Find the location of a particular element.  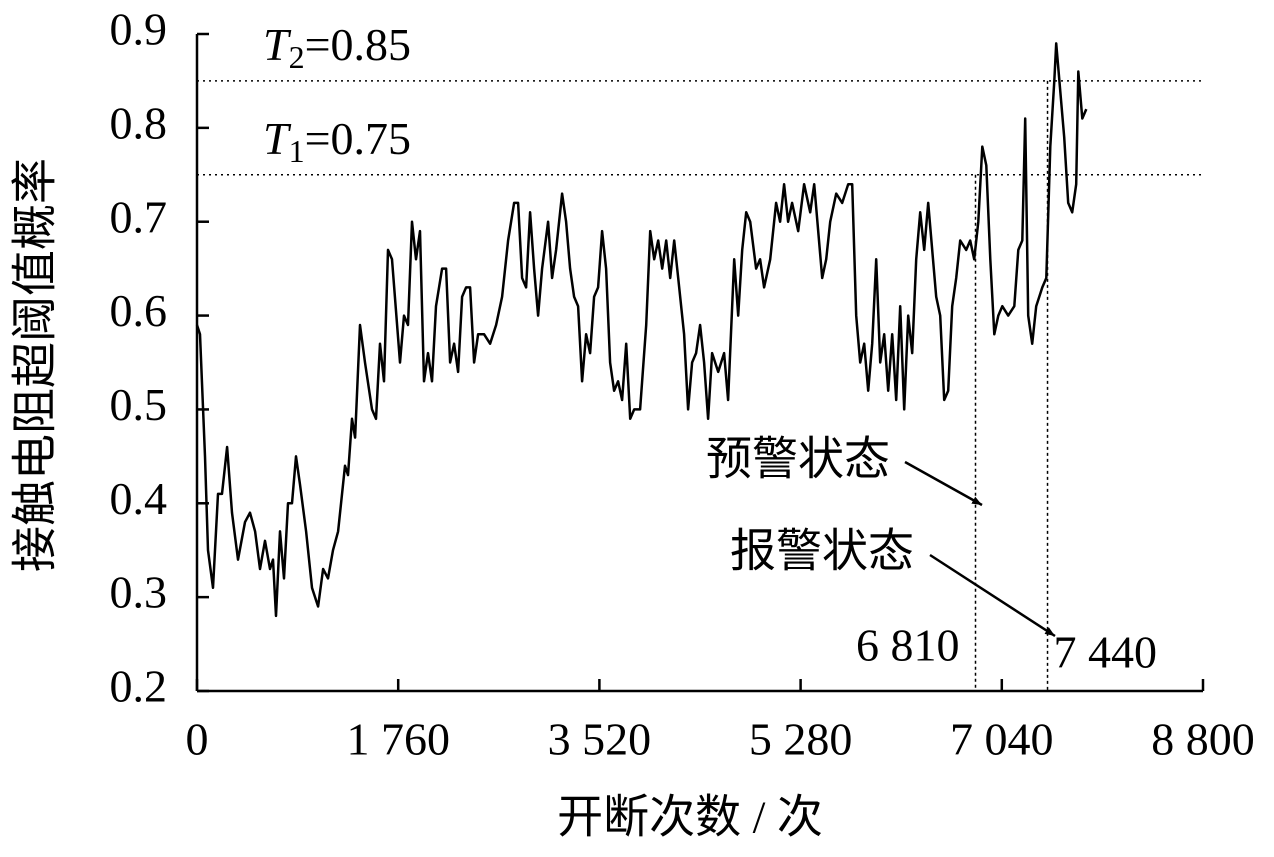

threshold-label: T1=0.75 is located at coordinates (337, 140).